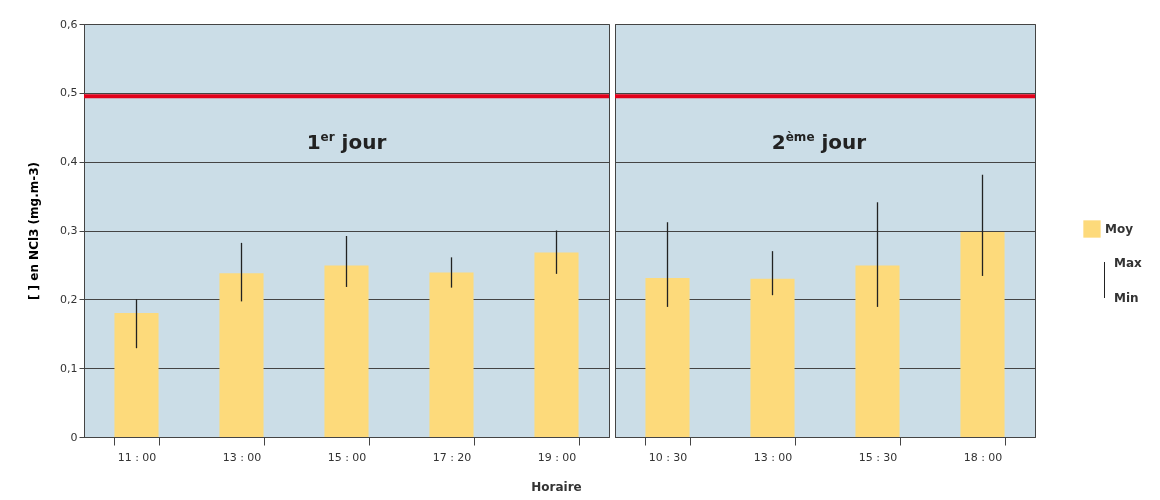  I want to click on x-tick-label: 18 : 00, so click(983, 457).